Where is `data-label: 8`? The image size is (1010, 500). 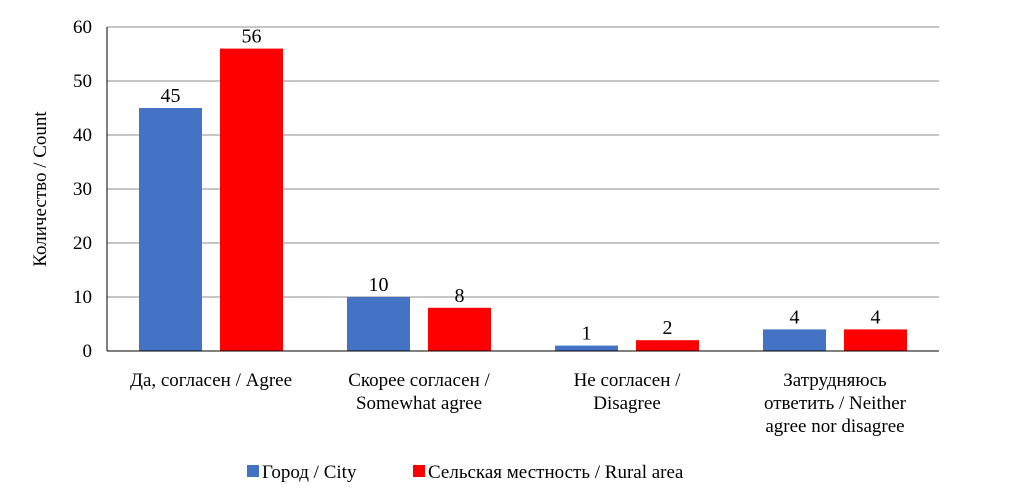
data-label: 8 is located at coordinates (460, 296).